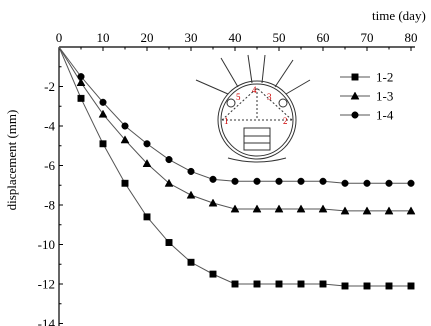  I want to click on y-tick-label: -8, so click(49, 205).